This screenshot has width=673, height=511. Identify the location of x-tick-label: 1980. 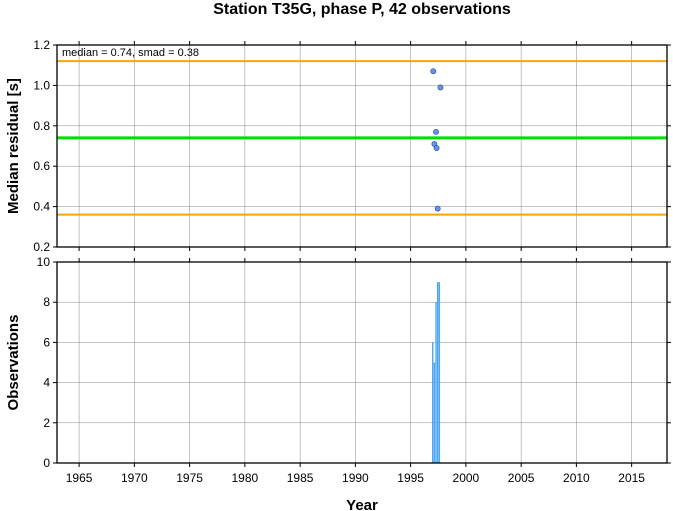
(245, 478).